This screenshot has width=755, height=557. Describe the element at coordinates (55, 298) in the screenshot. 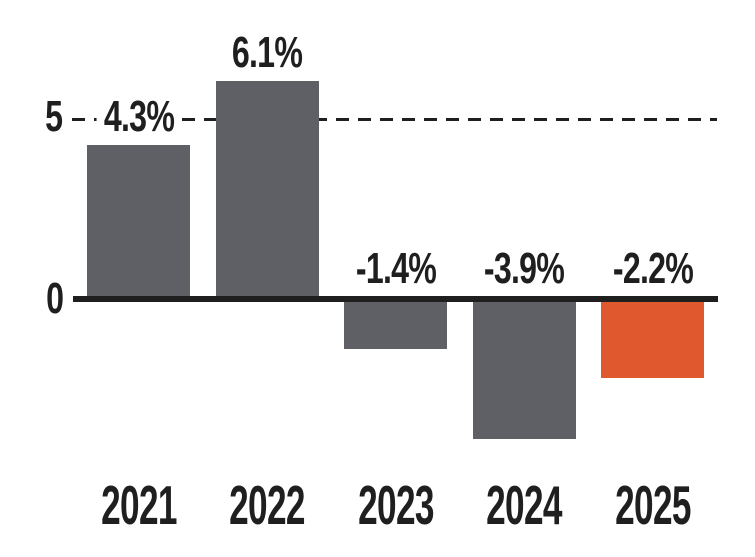

I see `y-axis-tick-0: 0` at that location.